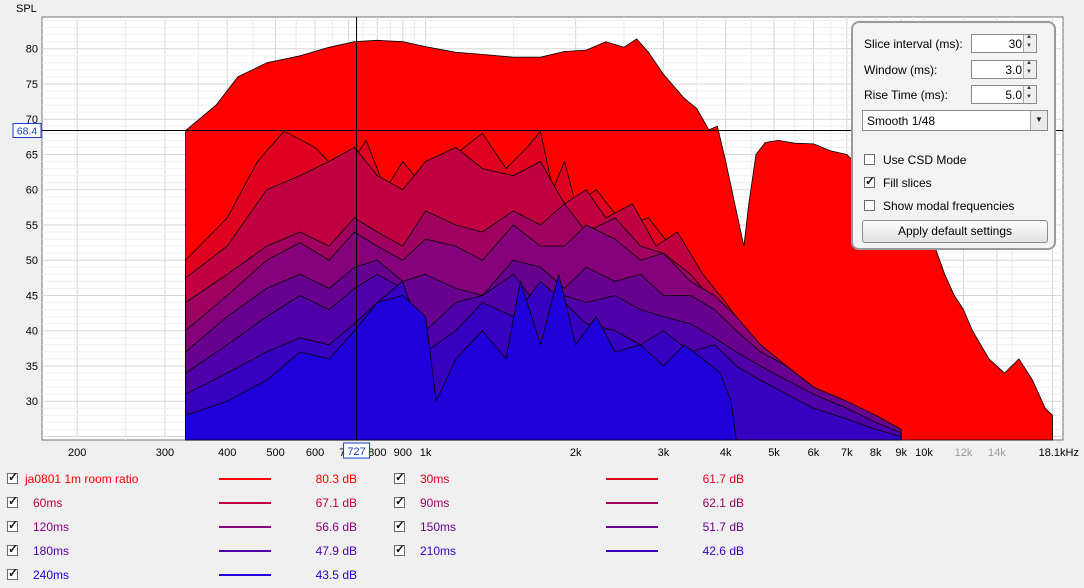 The height and width of the screenshot is (588, 1084). Describe the element at coordinates (723, 527) in the screenshot. I see `legend-value: 51.7 dB` at that location.